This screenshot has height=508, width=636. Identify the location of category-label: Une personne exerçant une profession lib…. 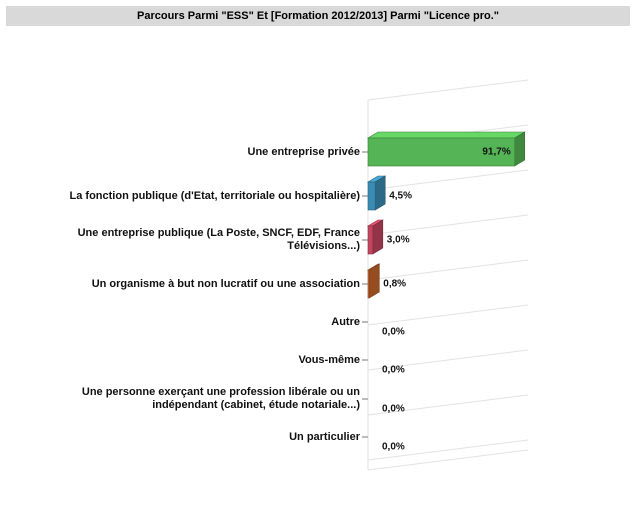
(220, 398).